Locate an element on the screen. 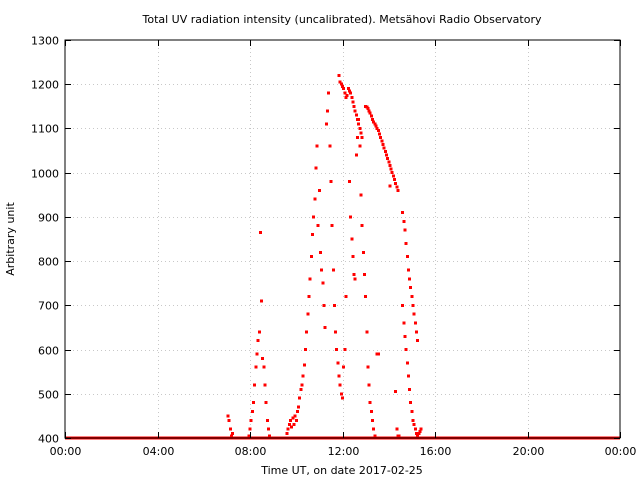  y-tick-label: 1000 is located at coordinates (45, 174).